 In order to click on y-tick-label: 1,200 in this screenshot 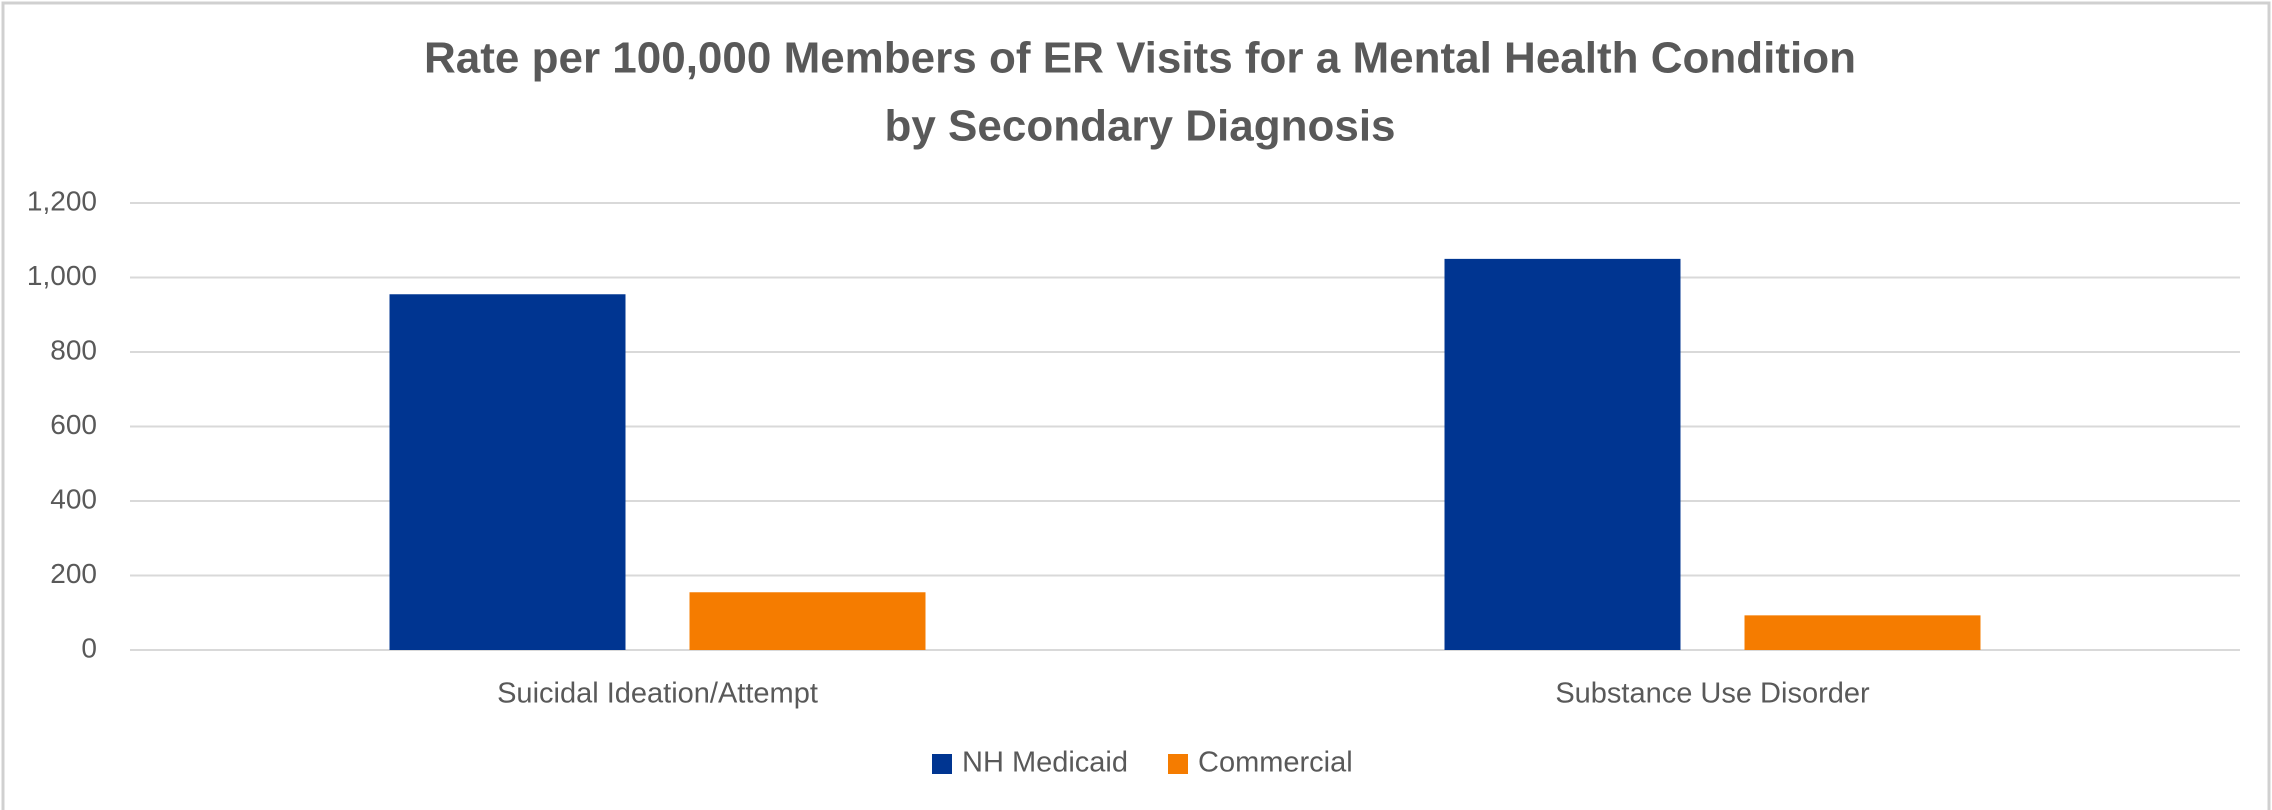, I will do `click(62, 200)`.